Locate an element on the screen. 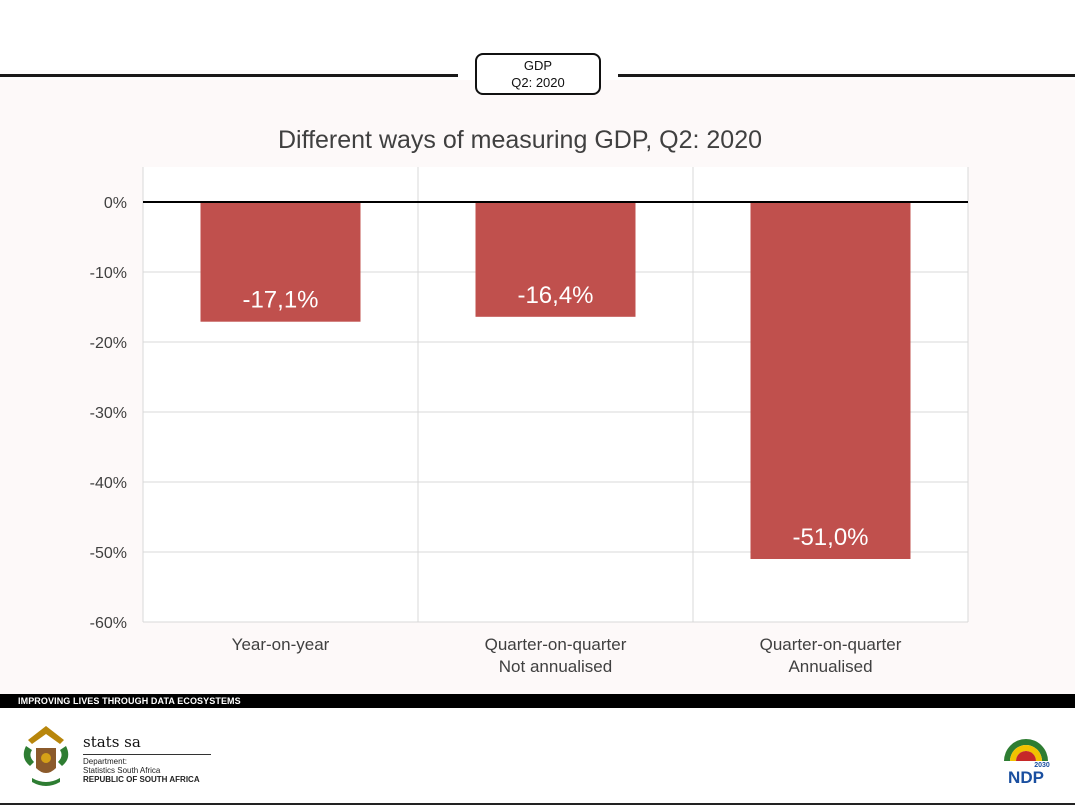 This screenshot has width=1075, height=807. ndp-logo-icon: NDP 2030 is located at coordinates (1027, 763).